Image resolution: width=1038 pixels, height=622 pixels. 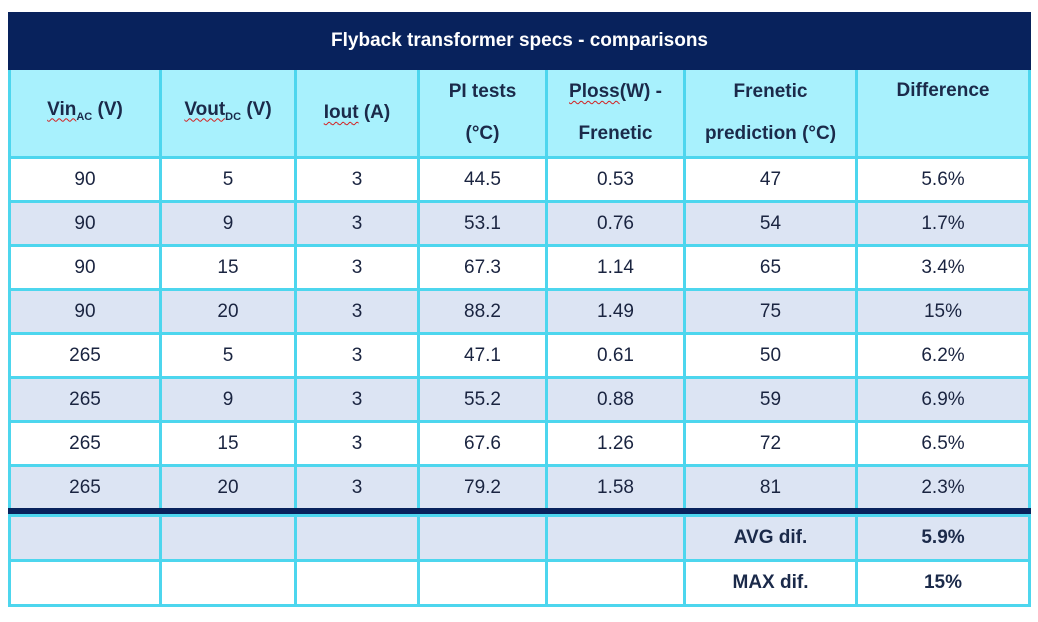 What do you see at coordinates (943, 223) in the screenshot?
I see `cell-difference: 1.7%` at bounding box center [943, 223].